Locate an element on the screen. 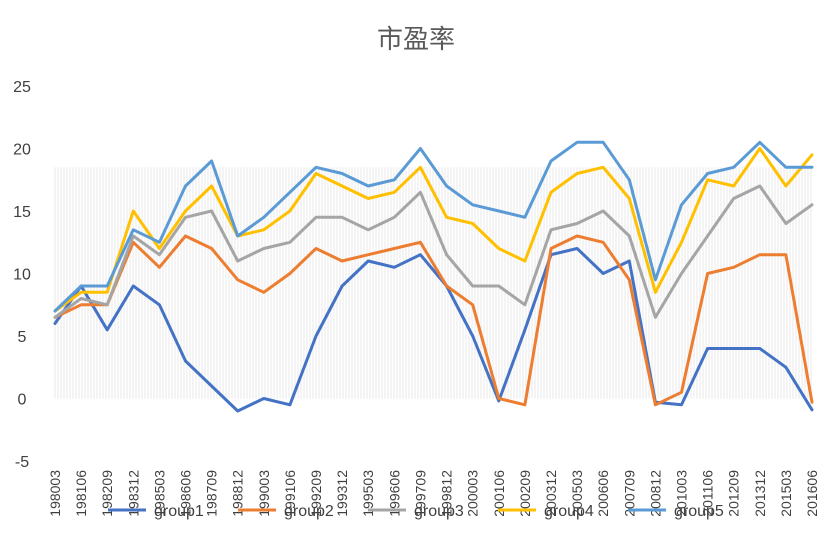 The image size is (835, 542). x-tick-label: 201209 is located at coordinates (734, 493).